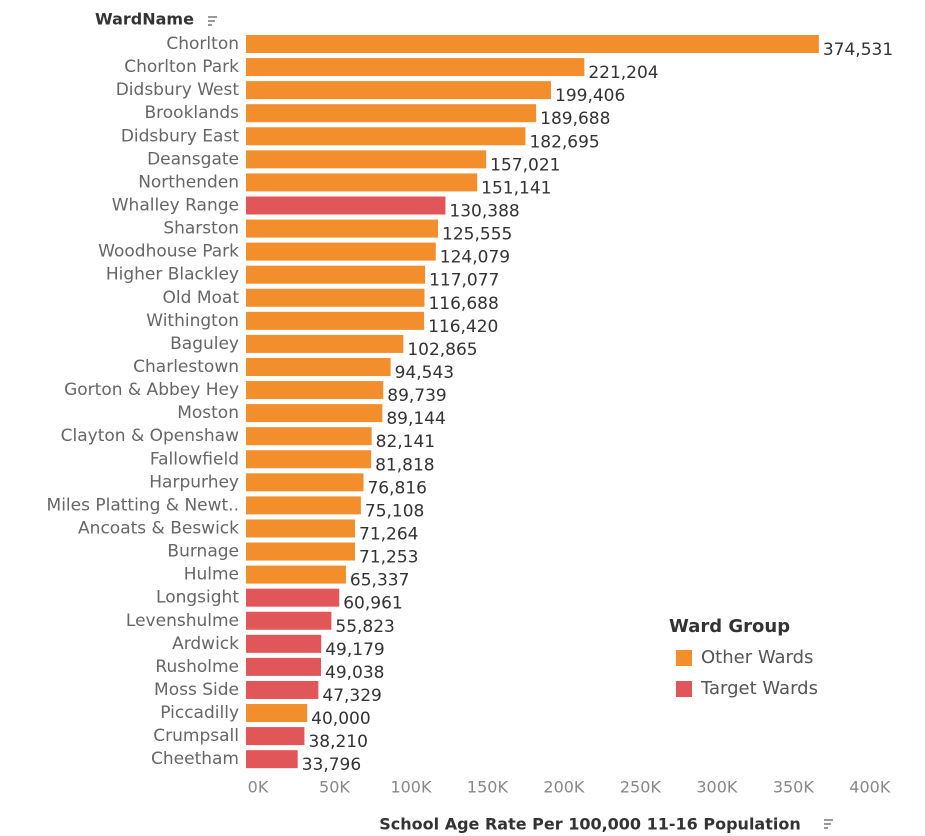 The width and height of the screenshot is (925, 836). What do you see at coordinates (193, 159) in the screenshot?
I see `category-label: Deansgate` at bounding box center [193, 159].